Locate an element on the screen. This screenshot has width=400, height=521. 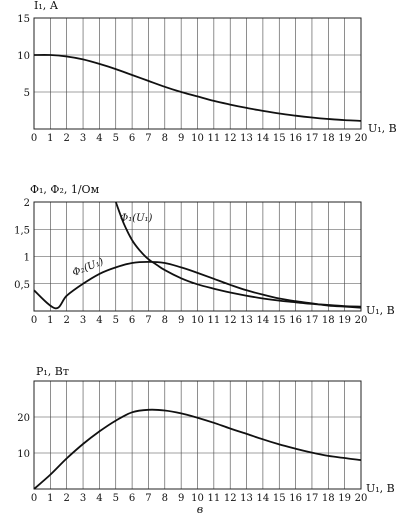
series-label: Φ₁(U₁) is located at coordinates (136, 218).